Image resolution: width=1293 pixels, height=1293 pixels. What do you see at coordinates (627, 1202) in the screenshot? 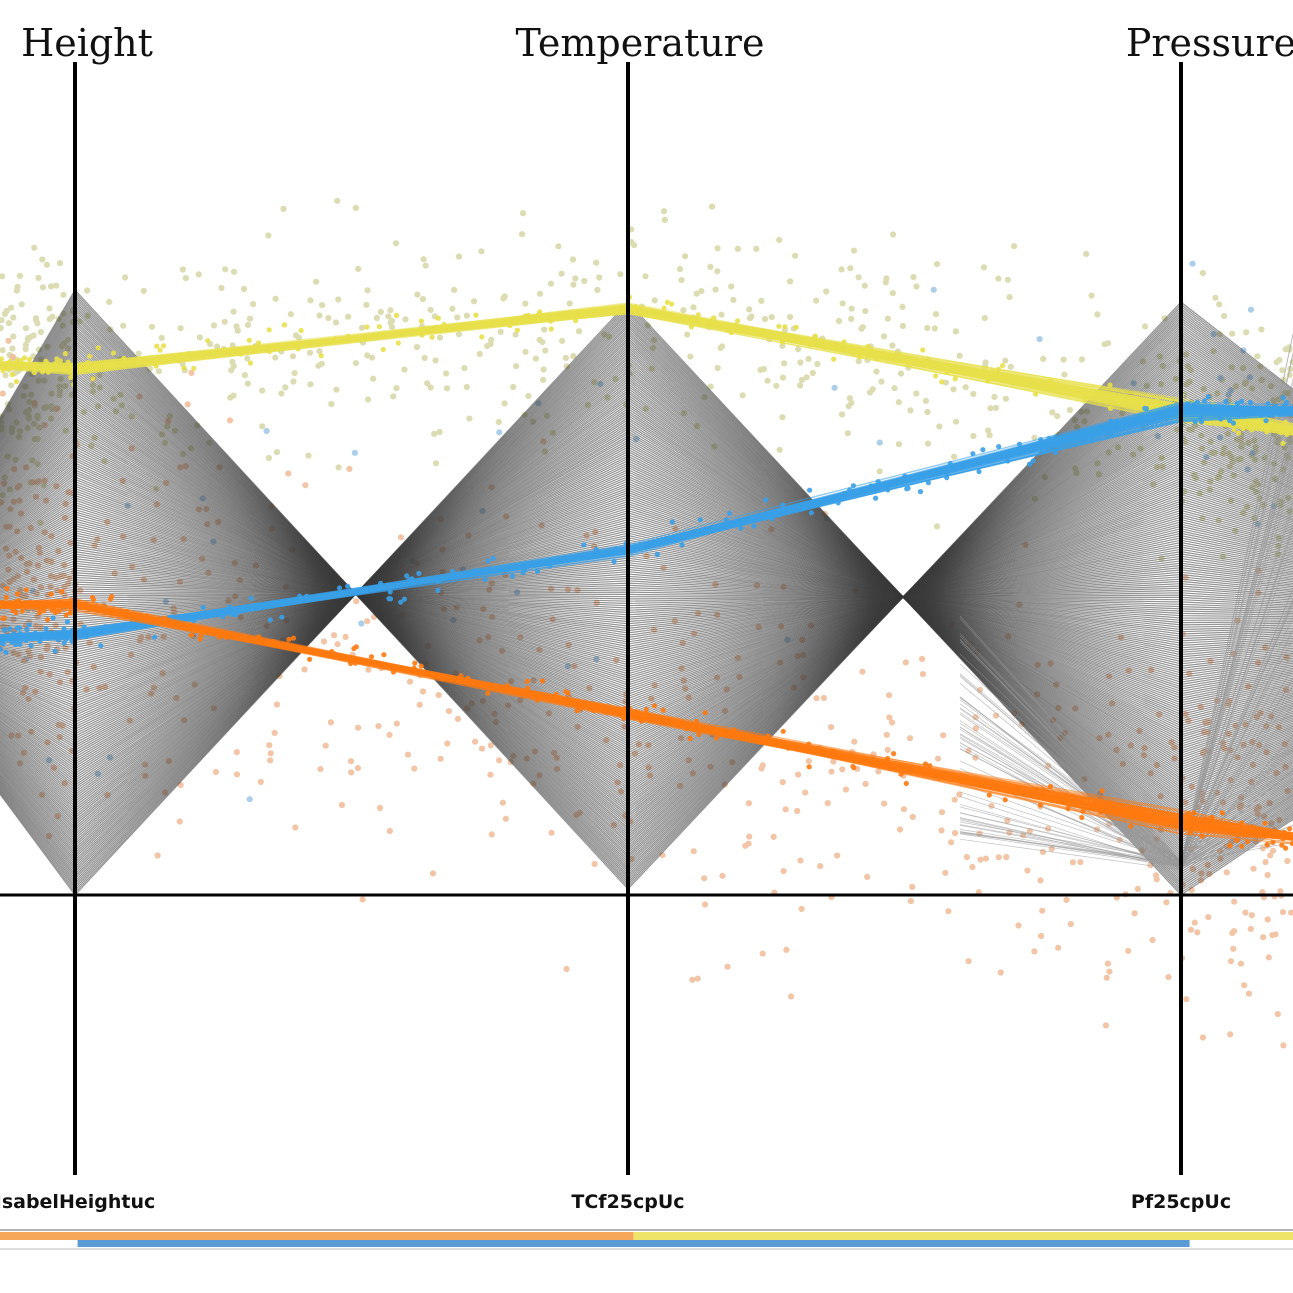
I see `axis-id-label-temperature: TCf25cpUc` at bounding box center [627, 1202].